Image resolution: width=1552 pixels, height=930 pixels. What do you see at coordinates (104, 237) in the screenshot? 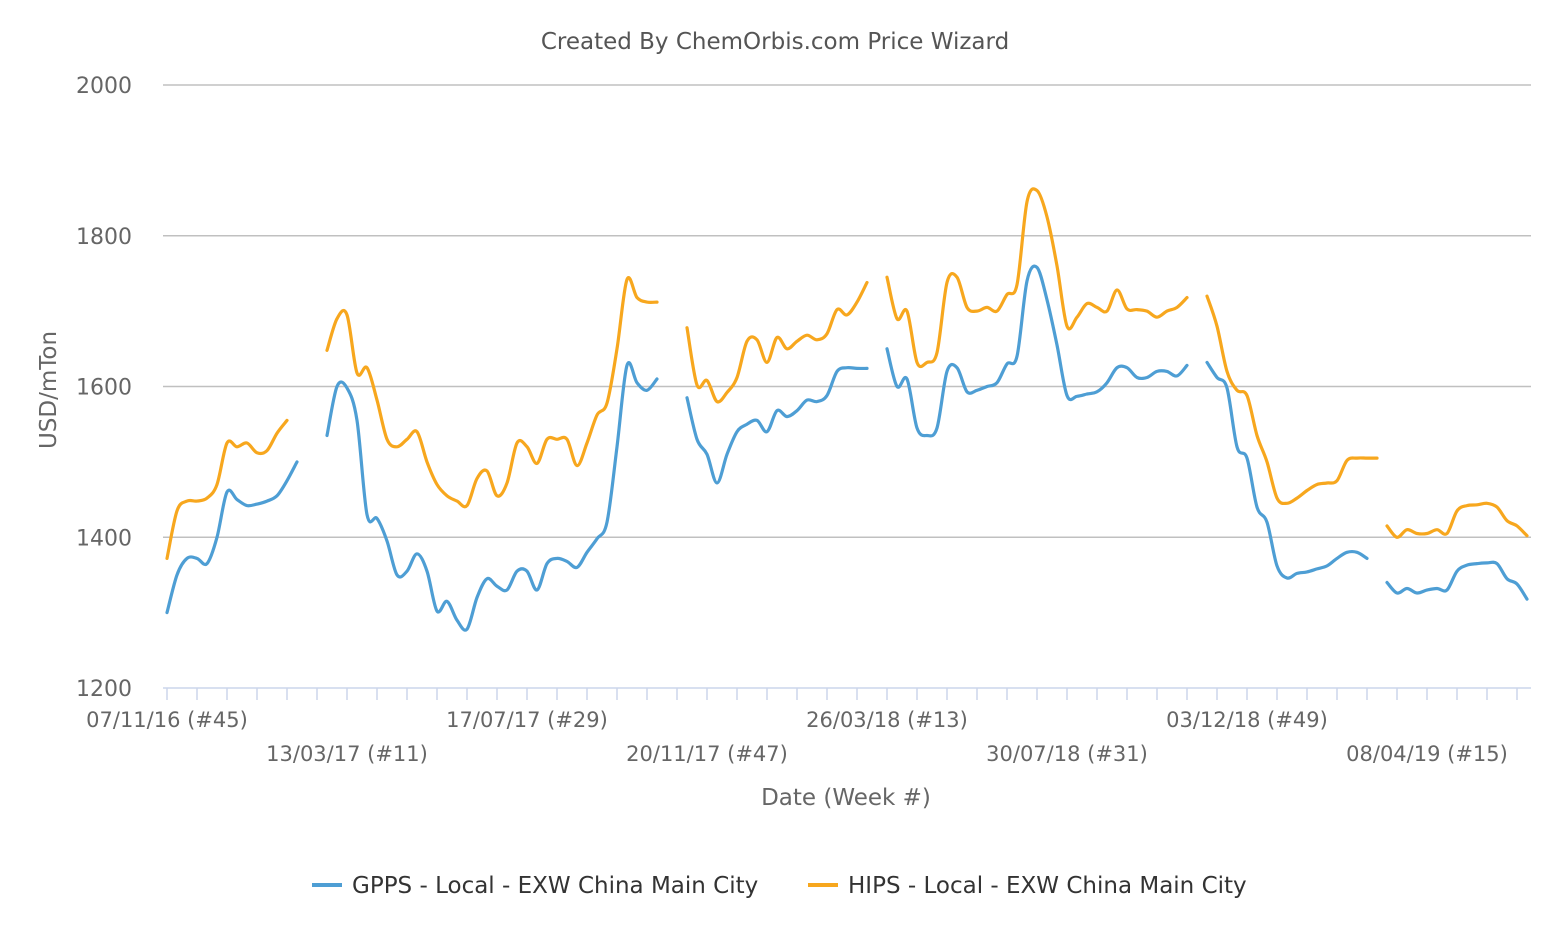
I see `y-tick-label: 1800` at bounding box center [104, 237].